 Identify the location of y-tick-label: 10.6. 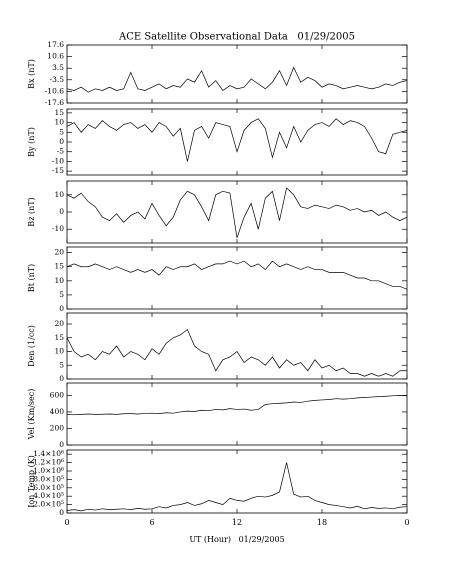
(55, 56).